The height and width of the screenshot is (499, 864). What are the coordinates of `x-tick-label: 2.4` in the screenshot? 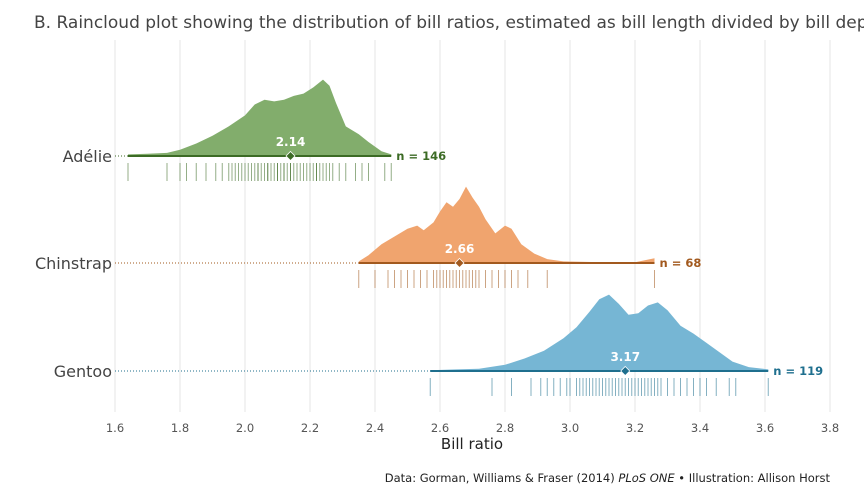 It's located at (375, 428).